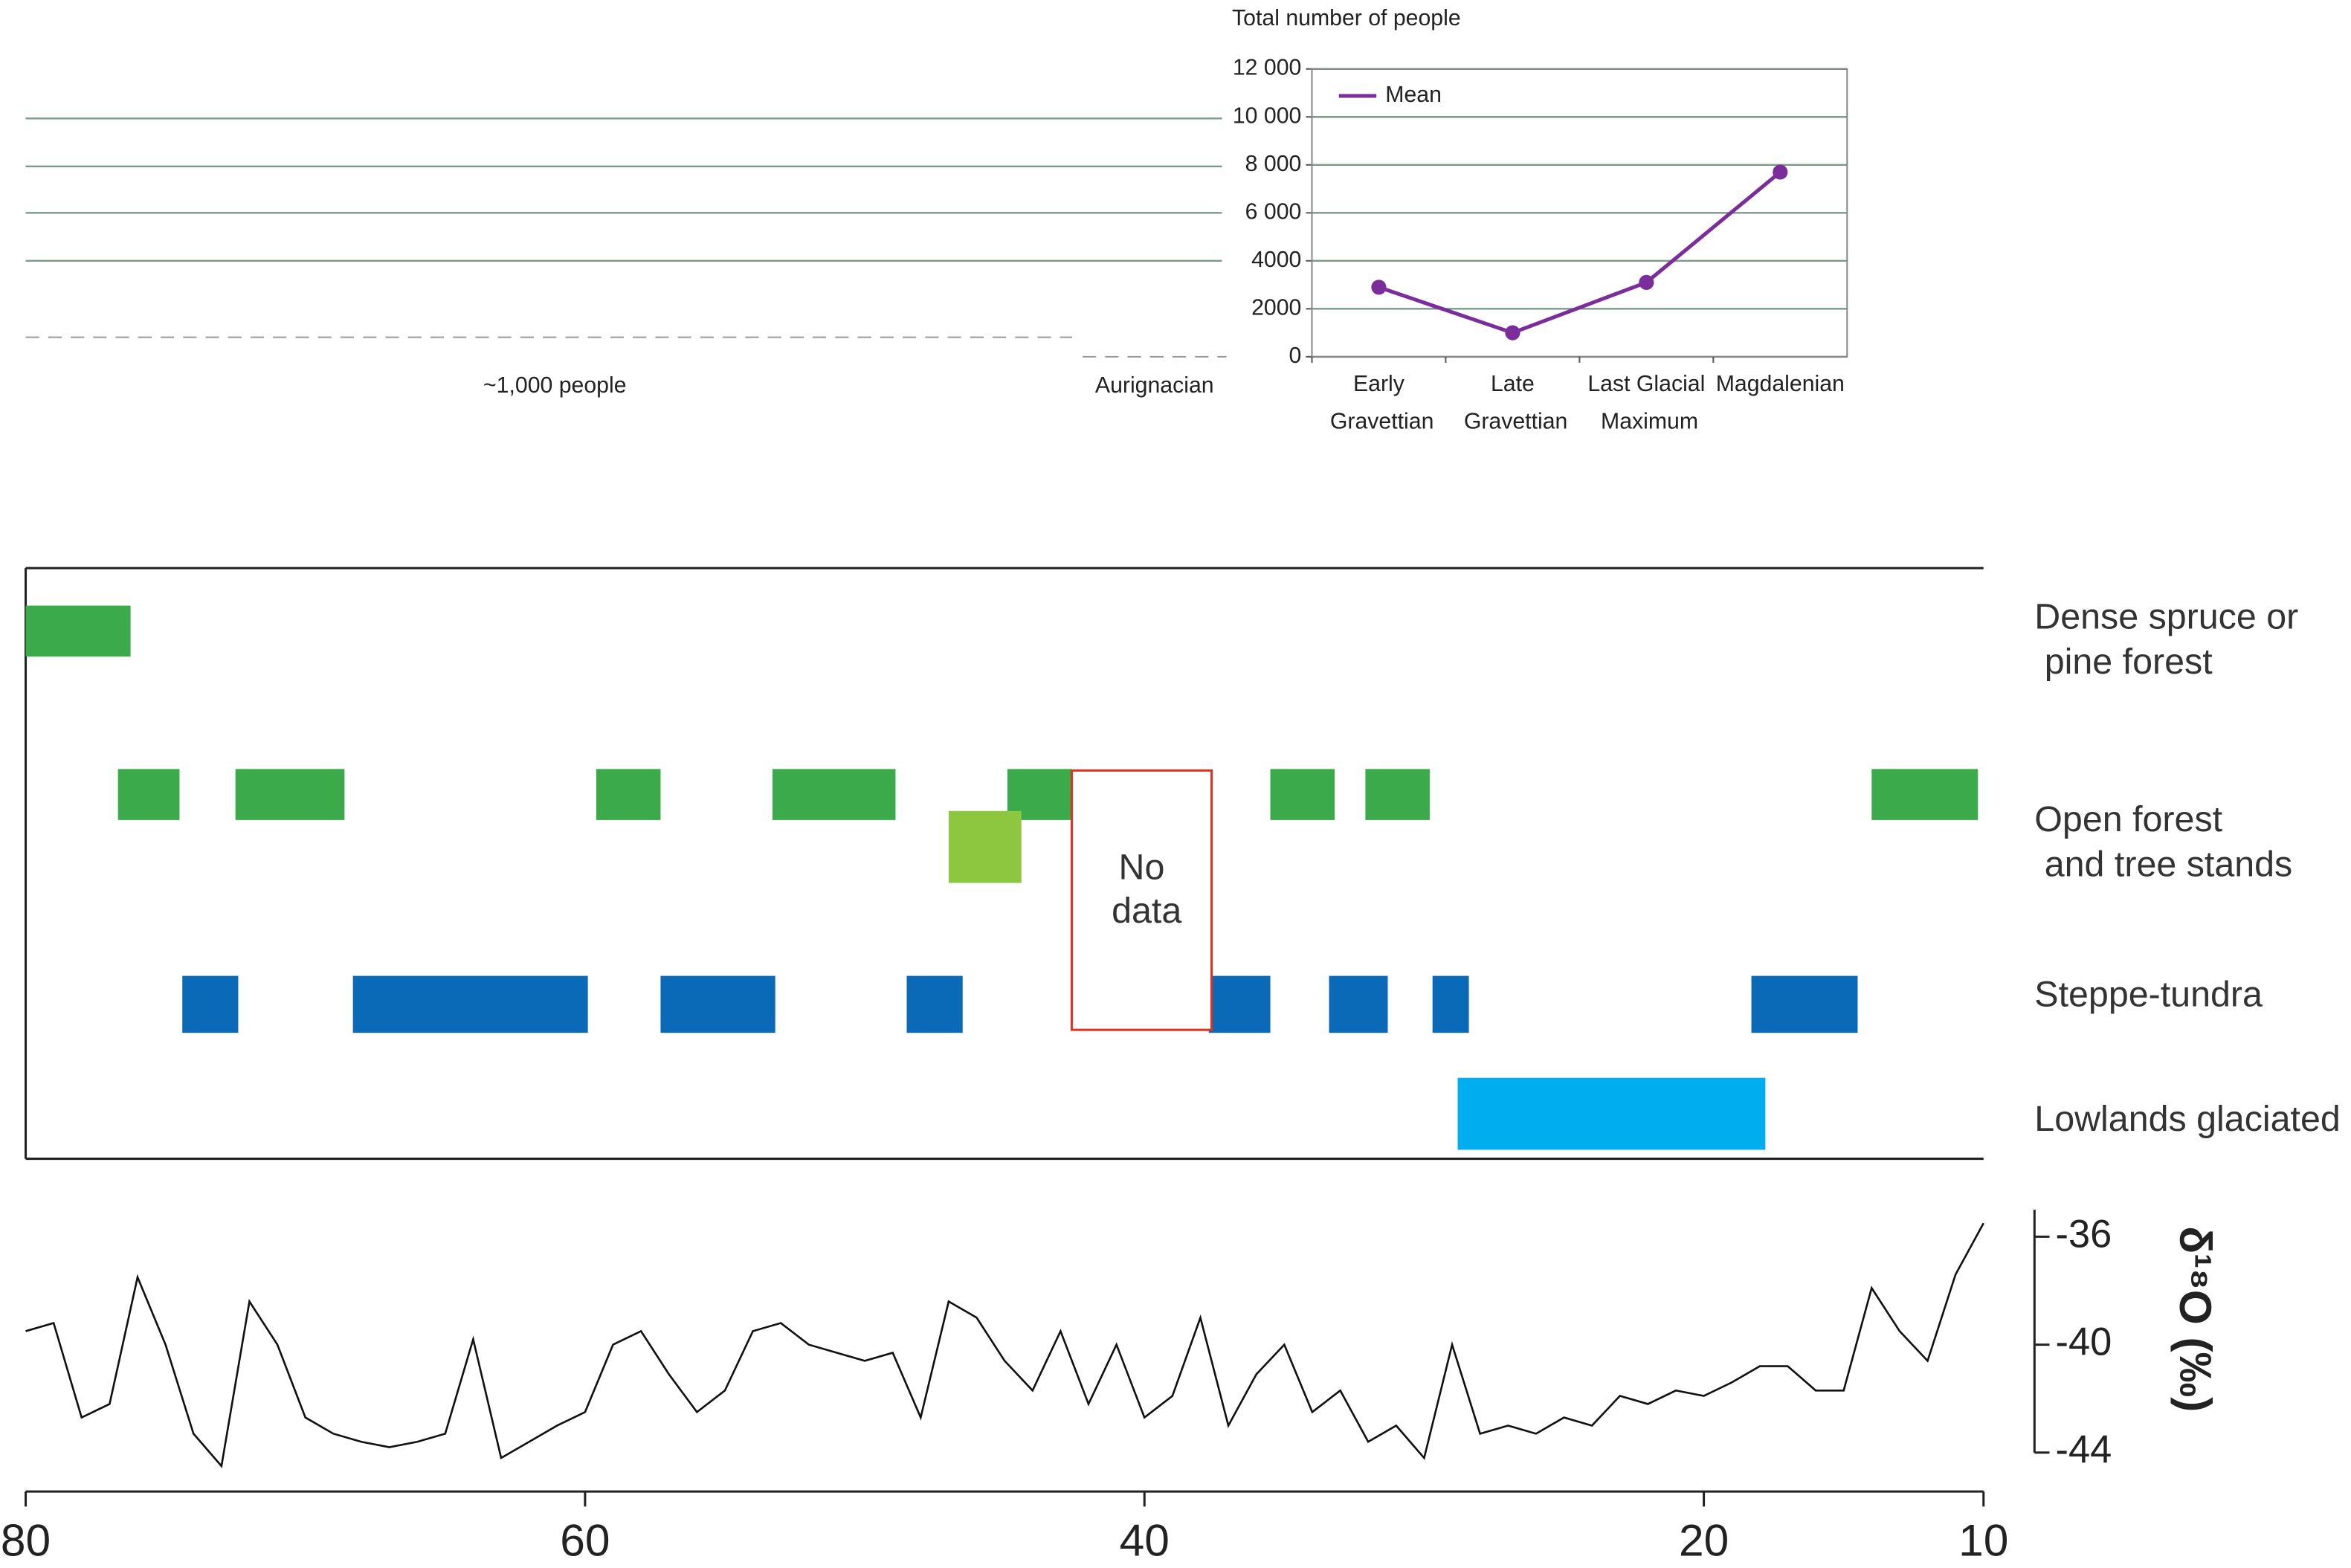 The height and width of the screenshot is (1568, 2351). What do you see at coordinates (2084, 1342) in the screenshot?
I see `y-tick-label: -40` at bounding box center [2084, 1342].